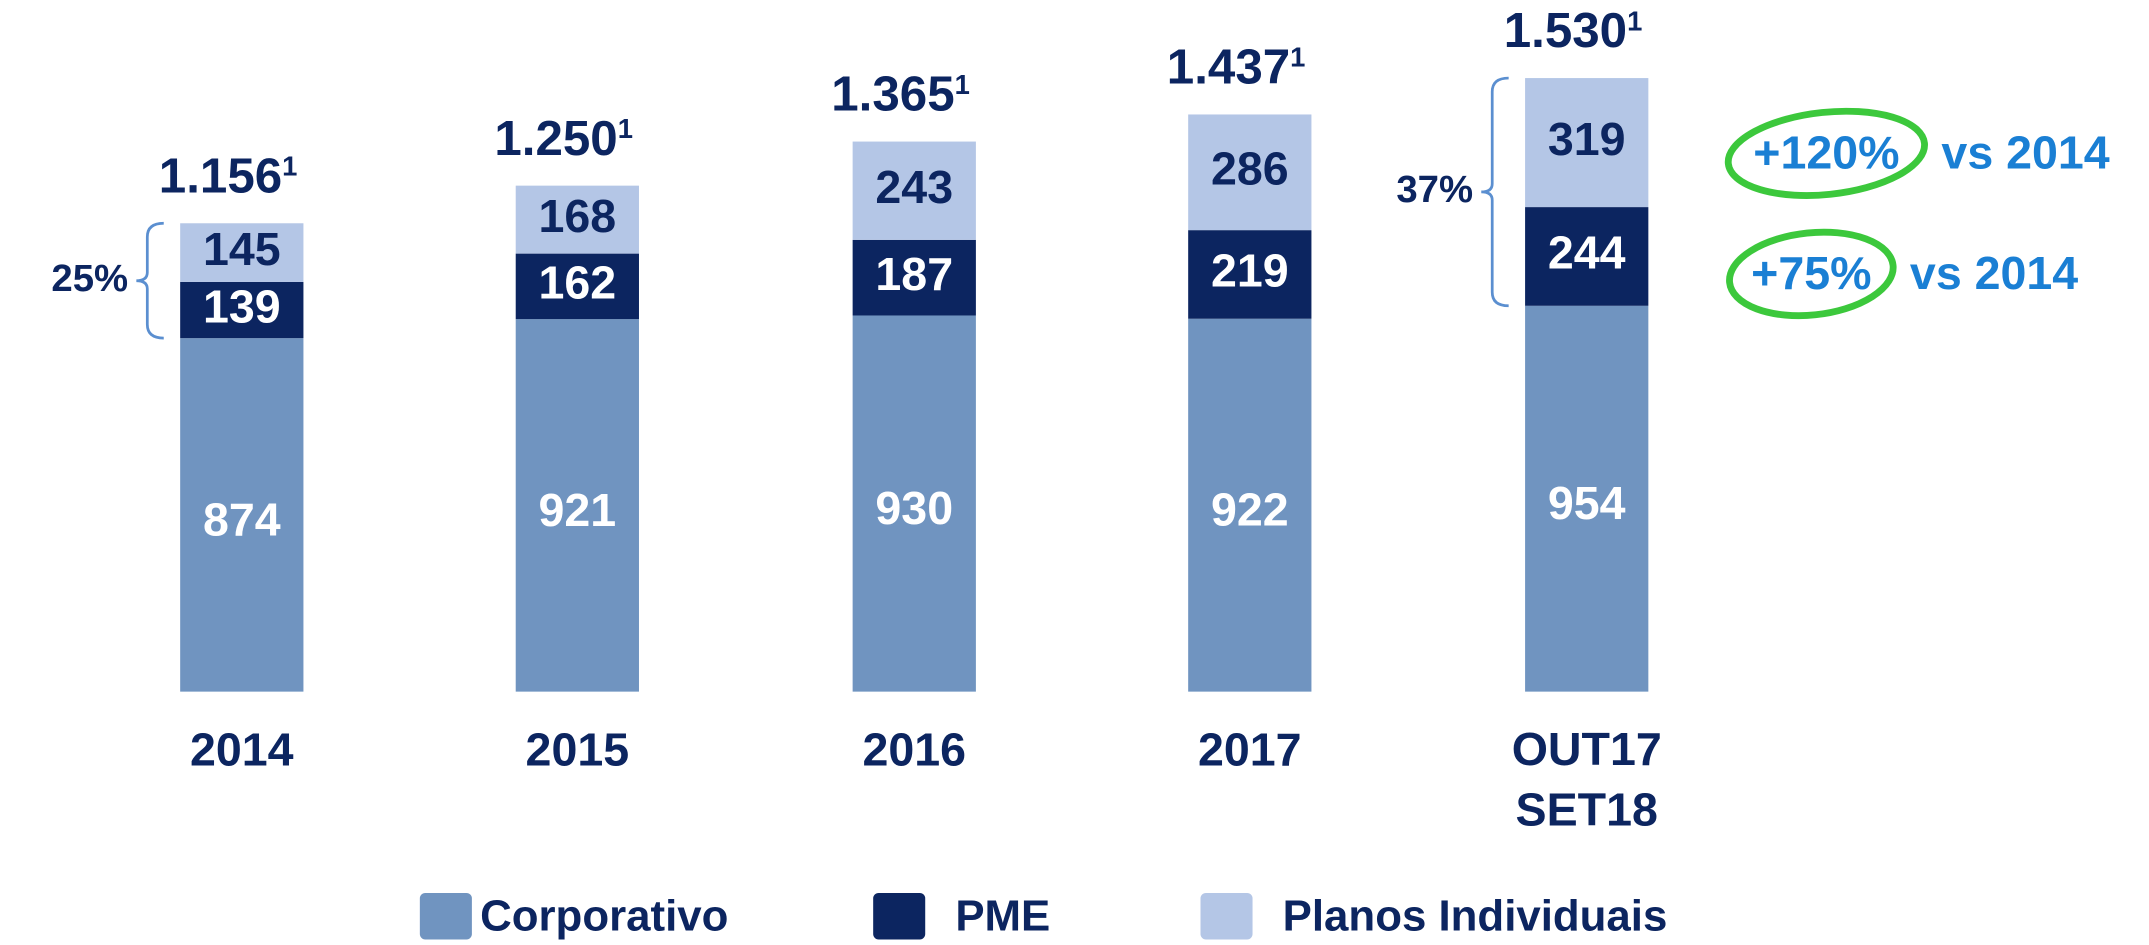 The height and width of the screenshot is (945, 2149). Describe the element at coordinates (1587, 503) in the screenshot. I see `data-label: 954` at that location.